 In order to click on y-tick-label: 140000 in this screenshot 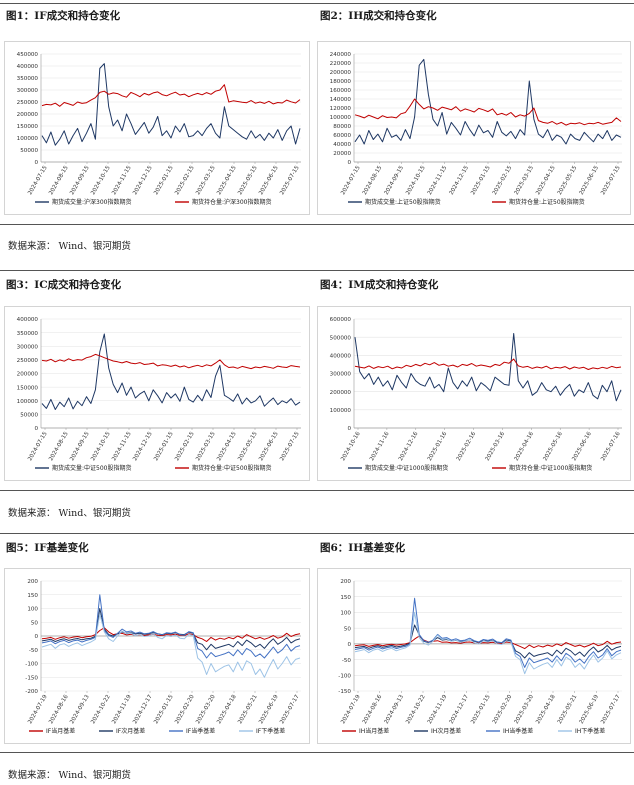, I will do `click(341, 100)`.